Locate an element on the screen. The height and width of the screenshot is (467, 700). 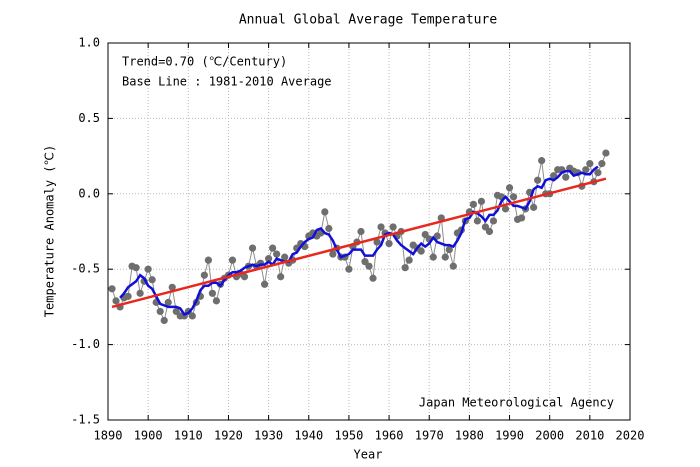
x-axis-label: Year is located at coordinates (368, 455).